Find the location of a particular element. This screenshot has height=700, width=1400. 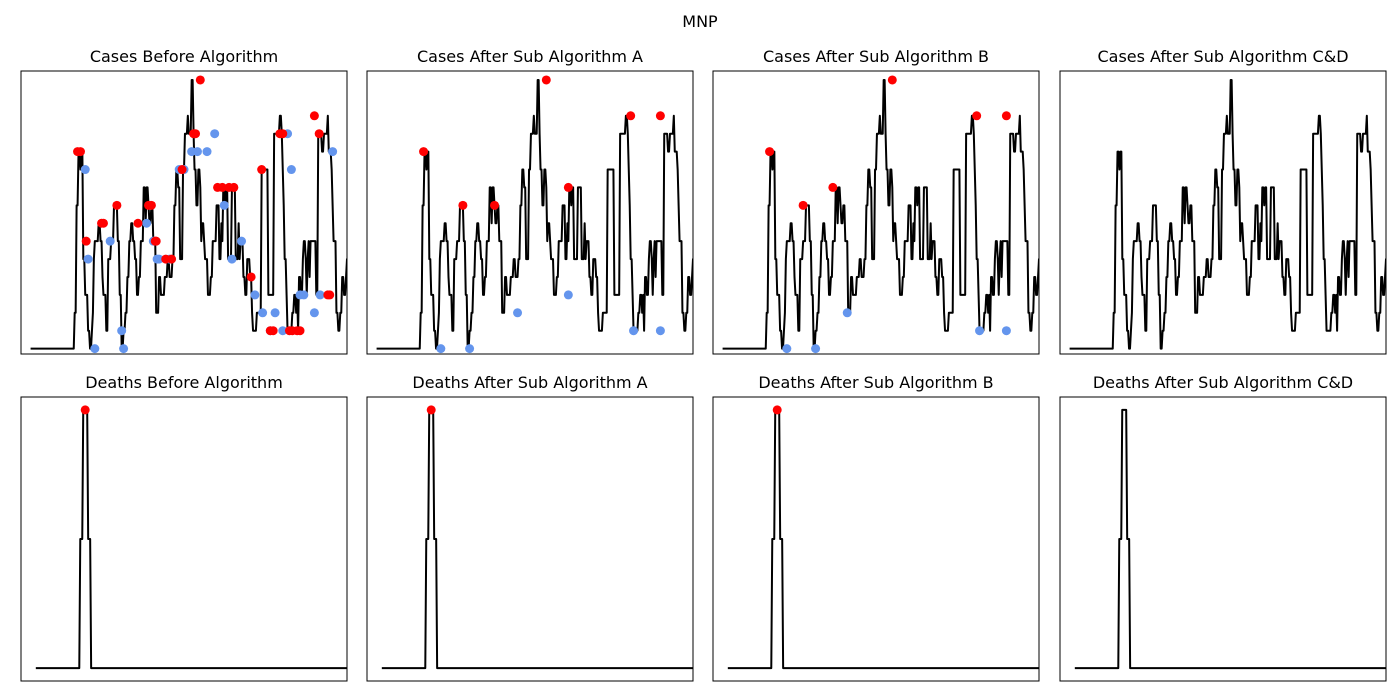

deaths-sub-cd-title: Deaths After Sub Algorithm C&D is located at coordinates (1223, 382).